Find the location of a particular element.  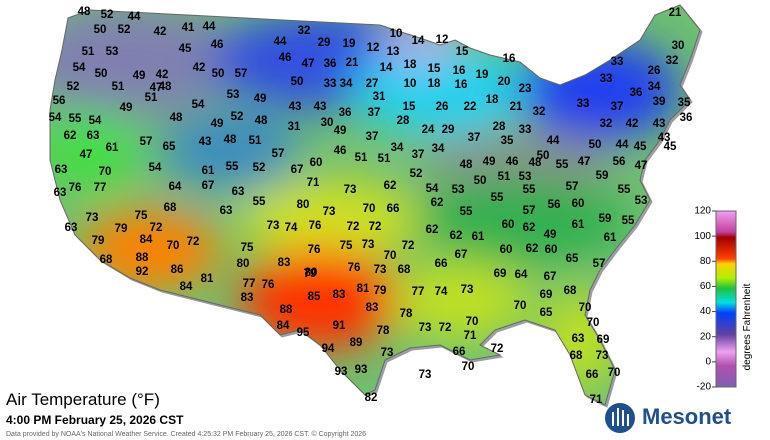

station-temp: 33 is located at coordinates (583, 104).